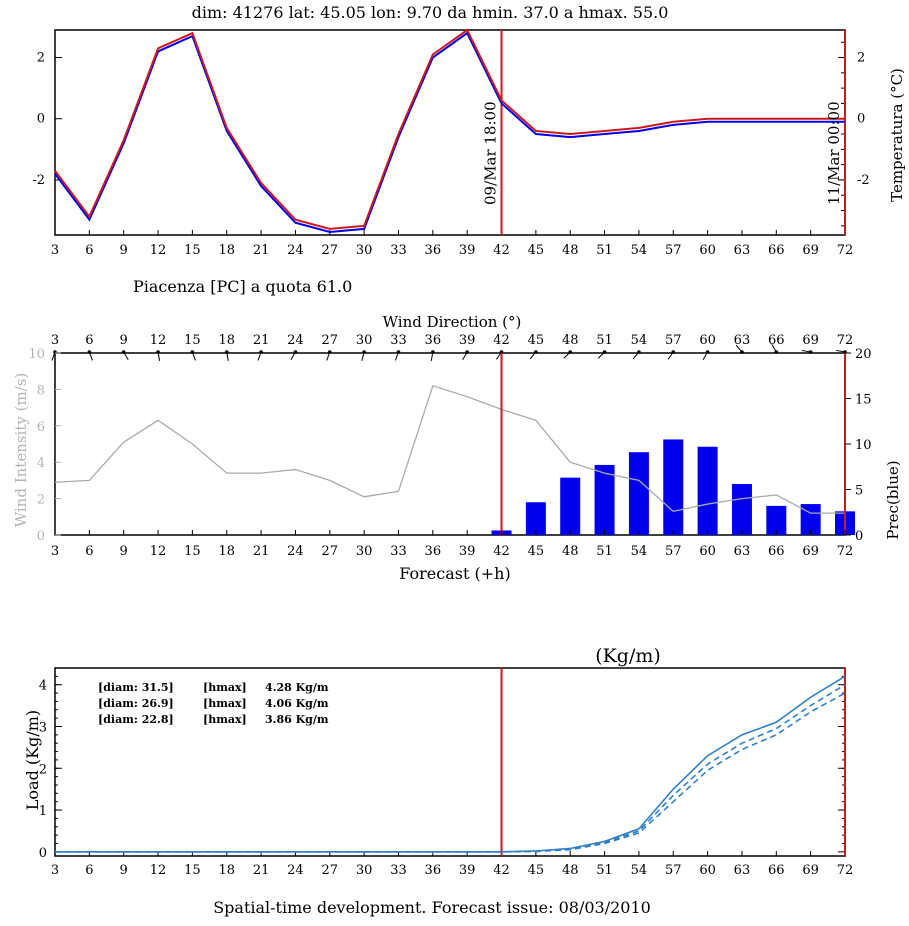 This screenshot has height=926, width=909. What do you see at coordinates (225, 703) in the screenshot?
I see `legend-tag-2: [hmax]` at bounding box center [225, 703].